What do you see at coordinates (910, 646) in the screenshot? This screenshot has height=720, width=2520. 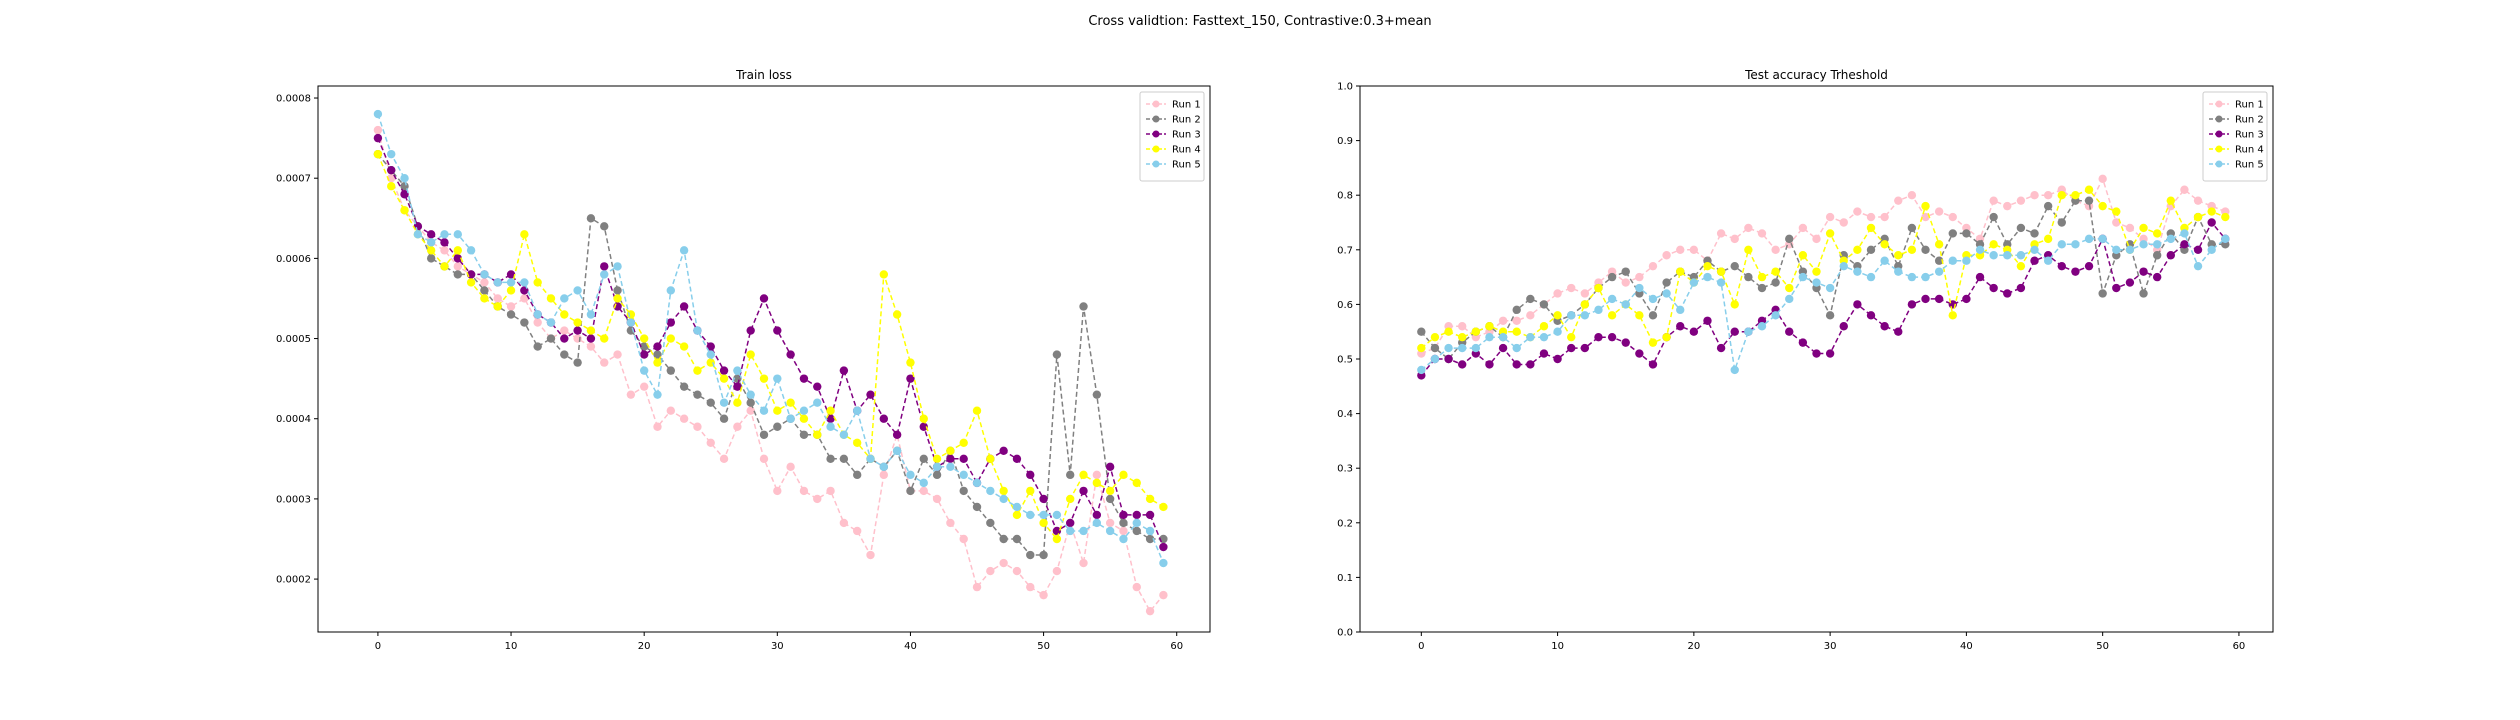 I see `x-tick-label: 40` at bounding box center [910, 646].